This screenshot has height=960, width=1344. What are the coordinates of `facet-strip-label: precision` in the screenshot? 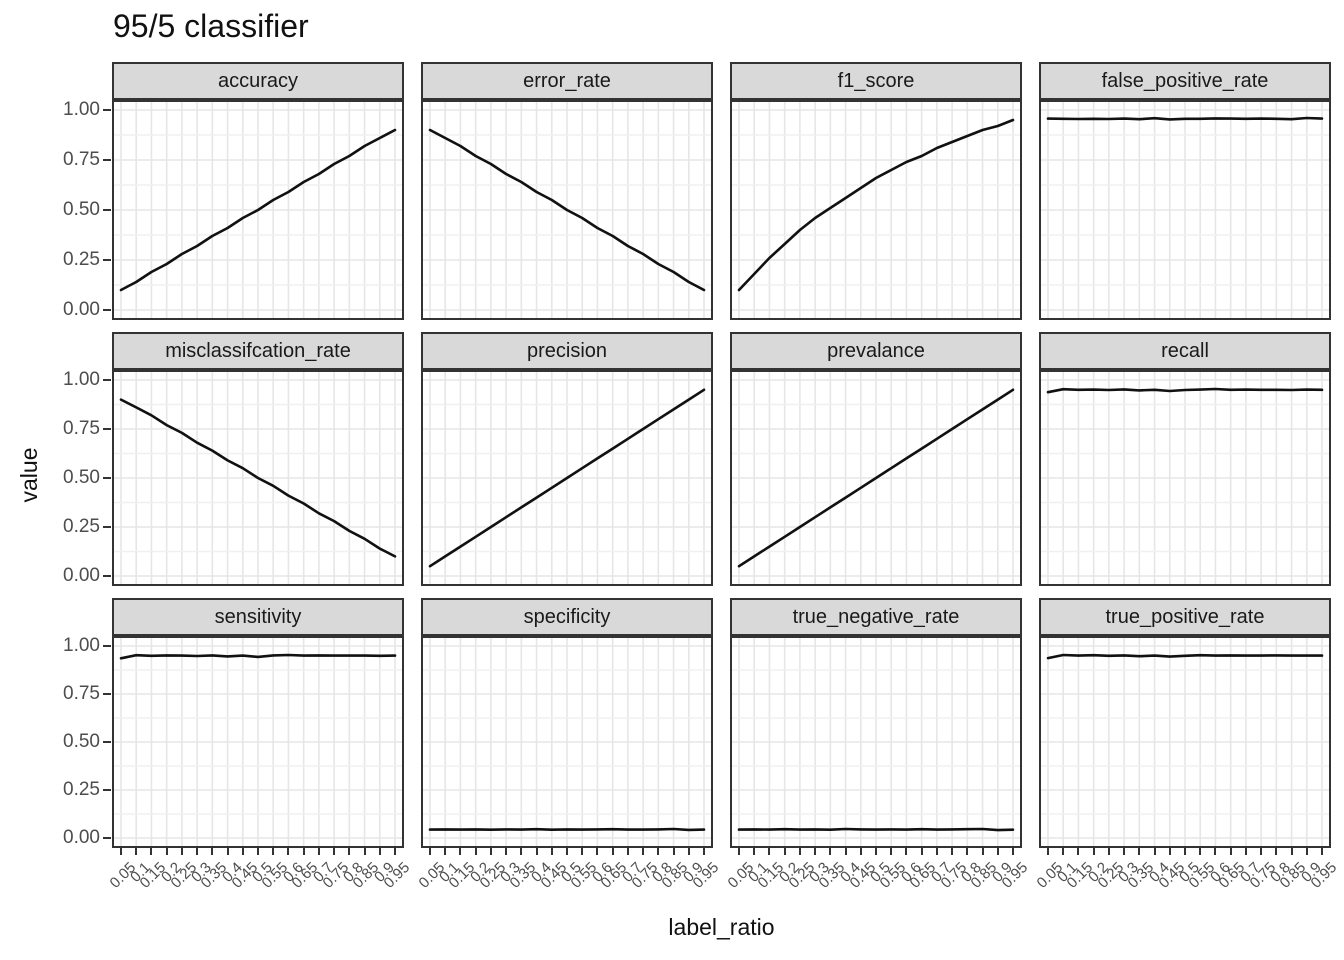 It's located at (567, 350).